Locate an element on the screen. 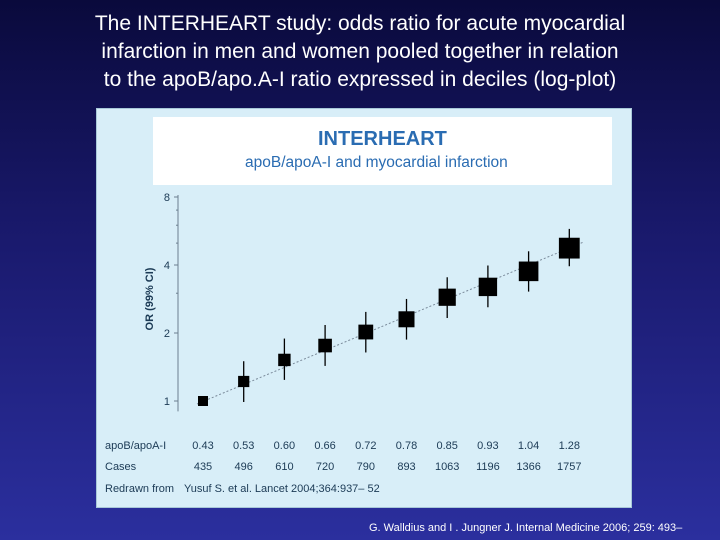 Image resolution: width=720 pixels, height=540 pixels. redrawn-source: Yusuf S. et al. Lancet 2004;364:937– 52 is located at coordinates (282, 489).